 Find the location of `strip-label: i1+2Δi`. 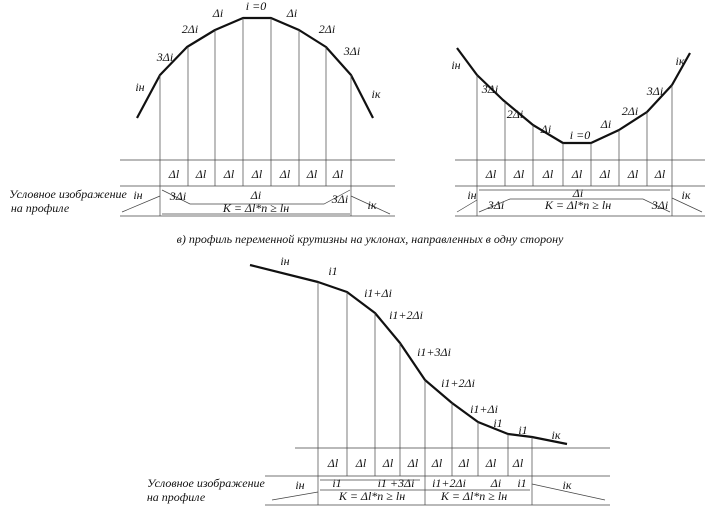

strip-label: i1+2Δi is located at coordinates (449, 483).